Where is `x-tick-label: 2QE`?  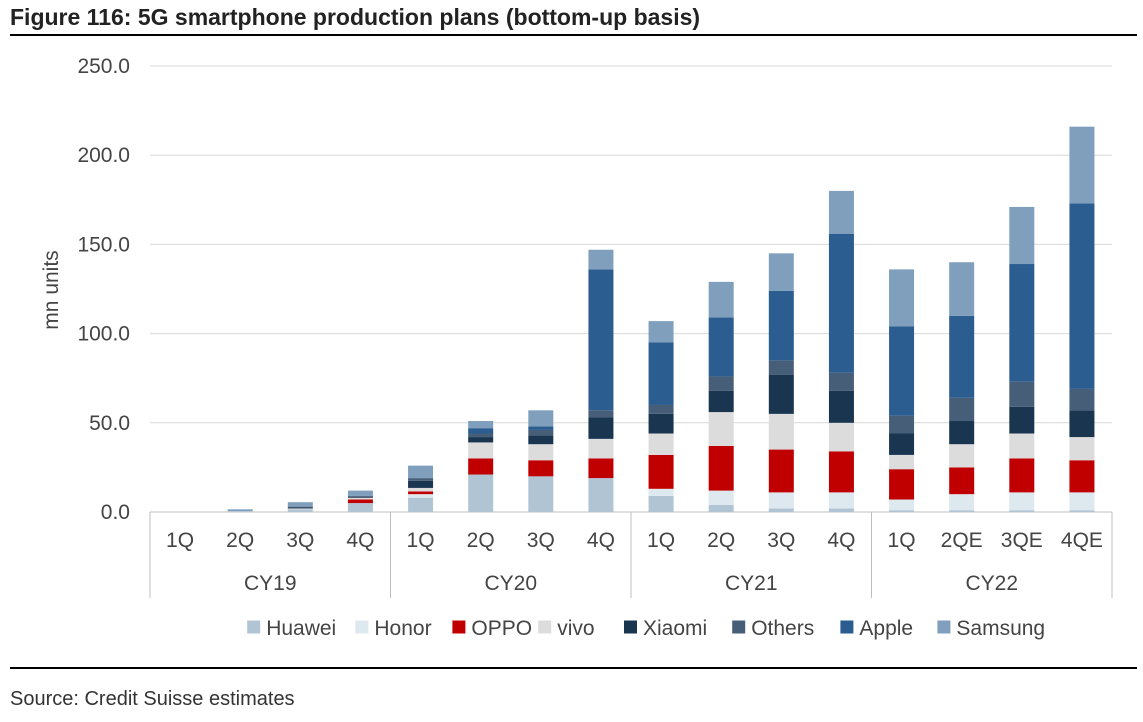
x-tick-label: 2QE is located at coordinates (962, 540).